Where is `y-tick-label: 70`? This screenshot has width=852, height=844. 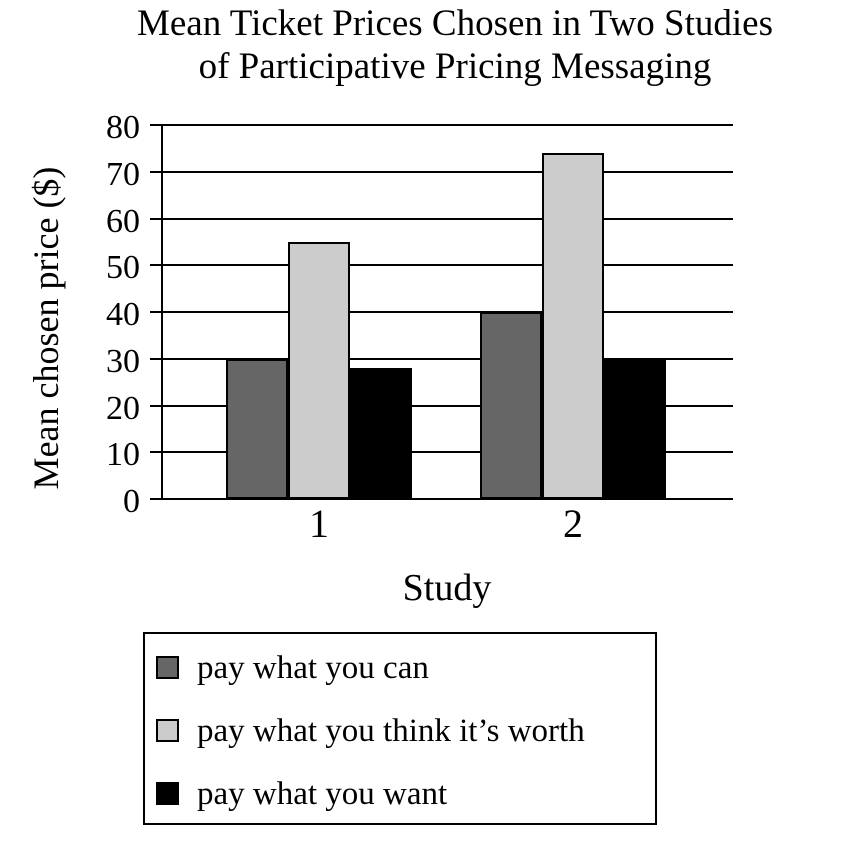 y-tick-label: 70 is located at coordinates (123, 174).